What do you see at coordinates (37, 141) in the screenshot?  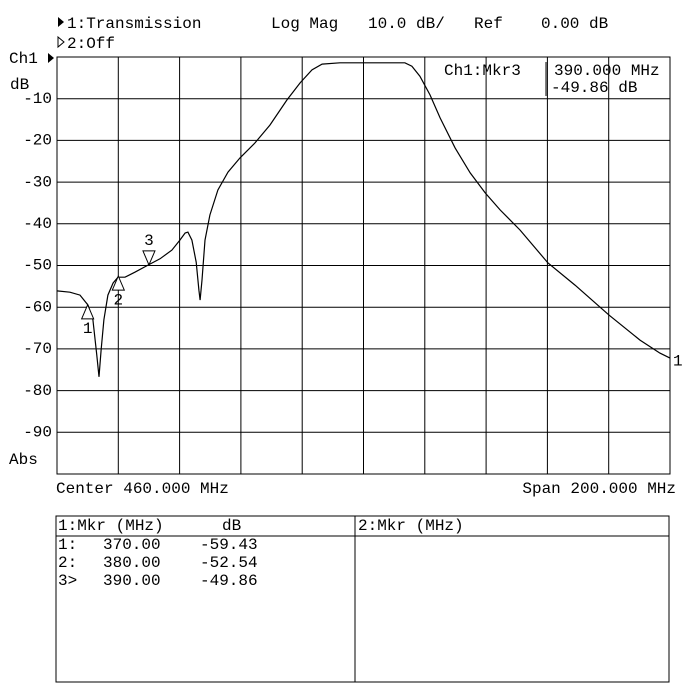 I see `y-tick-label: -20` at bounding box center [37, 141].